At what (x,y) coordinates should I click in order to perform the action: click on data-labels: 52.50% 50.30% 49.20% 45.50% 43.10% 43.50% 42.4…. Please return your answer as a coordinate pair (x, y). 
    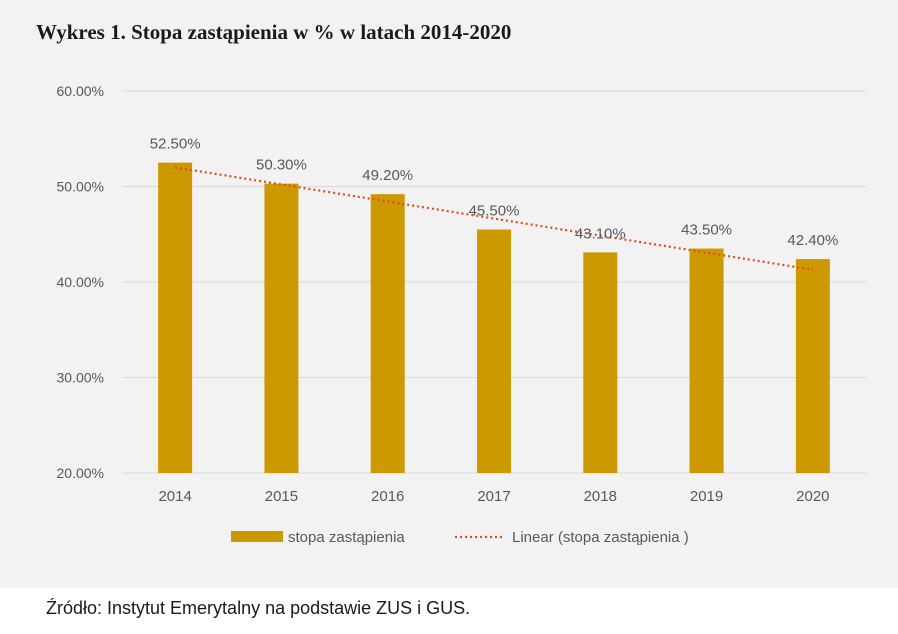
    Looking at the image, I should click on (494, 192).